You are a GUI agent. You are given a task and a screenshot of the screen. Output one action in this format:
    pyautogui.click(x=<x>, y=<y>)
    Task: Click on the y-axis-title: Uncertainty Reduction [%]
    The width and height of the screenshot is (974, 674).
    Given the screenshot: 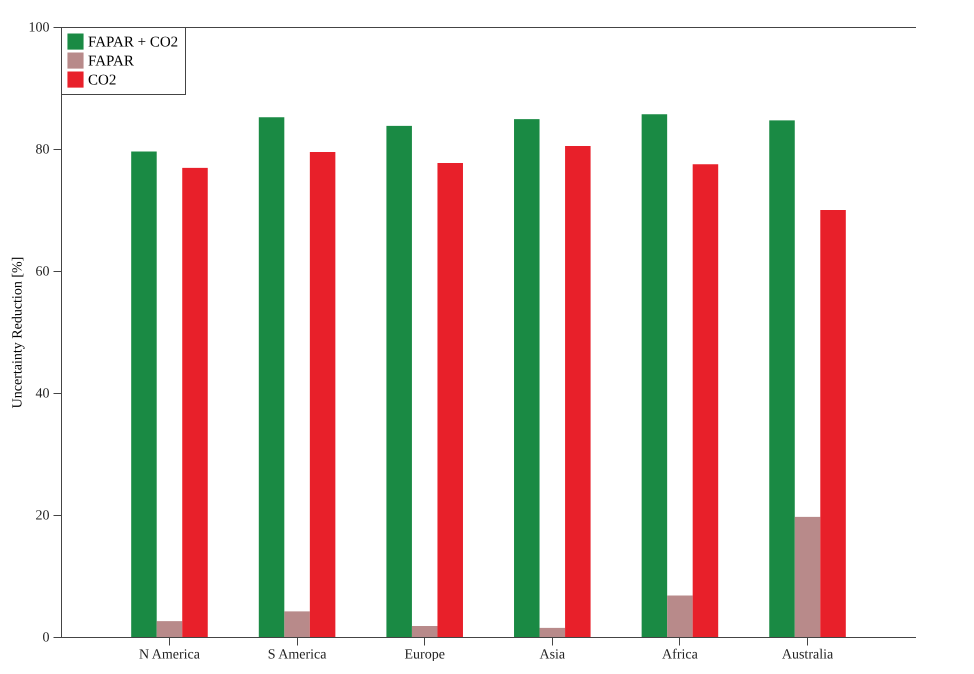 What is the action you would take?
    pyautogui.click(x=18, y=332)
    